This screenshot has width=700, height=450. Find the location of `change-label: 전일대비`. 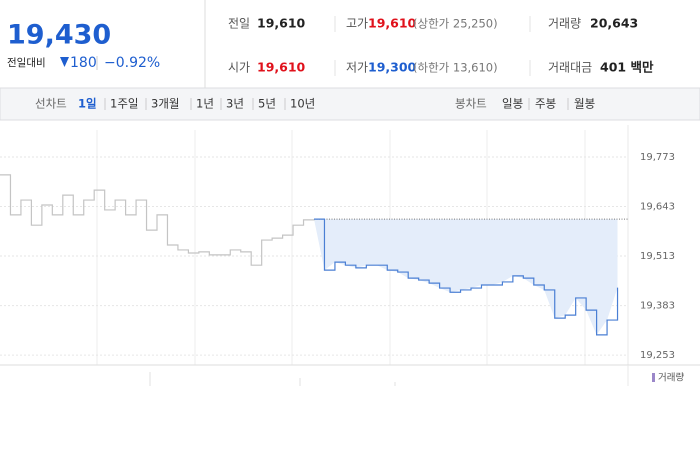

change-label: 전일대비 is located at coordinates (26, 62).